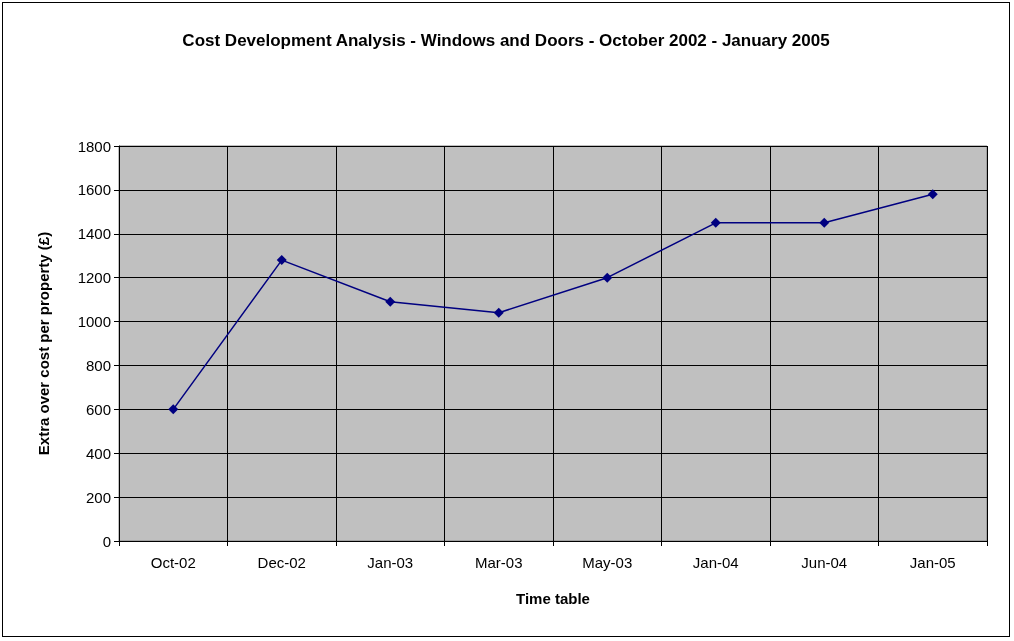  Describe the element at coordinates (824, 562) in the screenshot. I see `x-tick-label: Jun-04` at that location.